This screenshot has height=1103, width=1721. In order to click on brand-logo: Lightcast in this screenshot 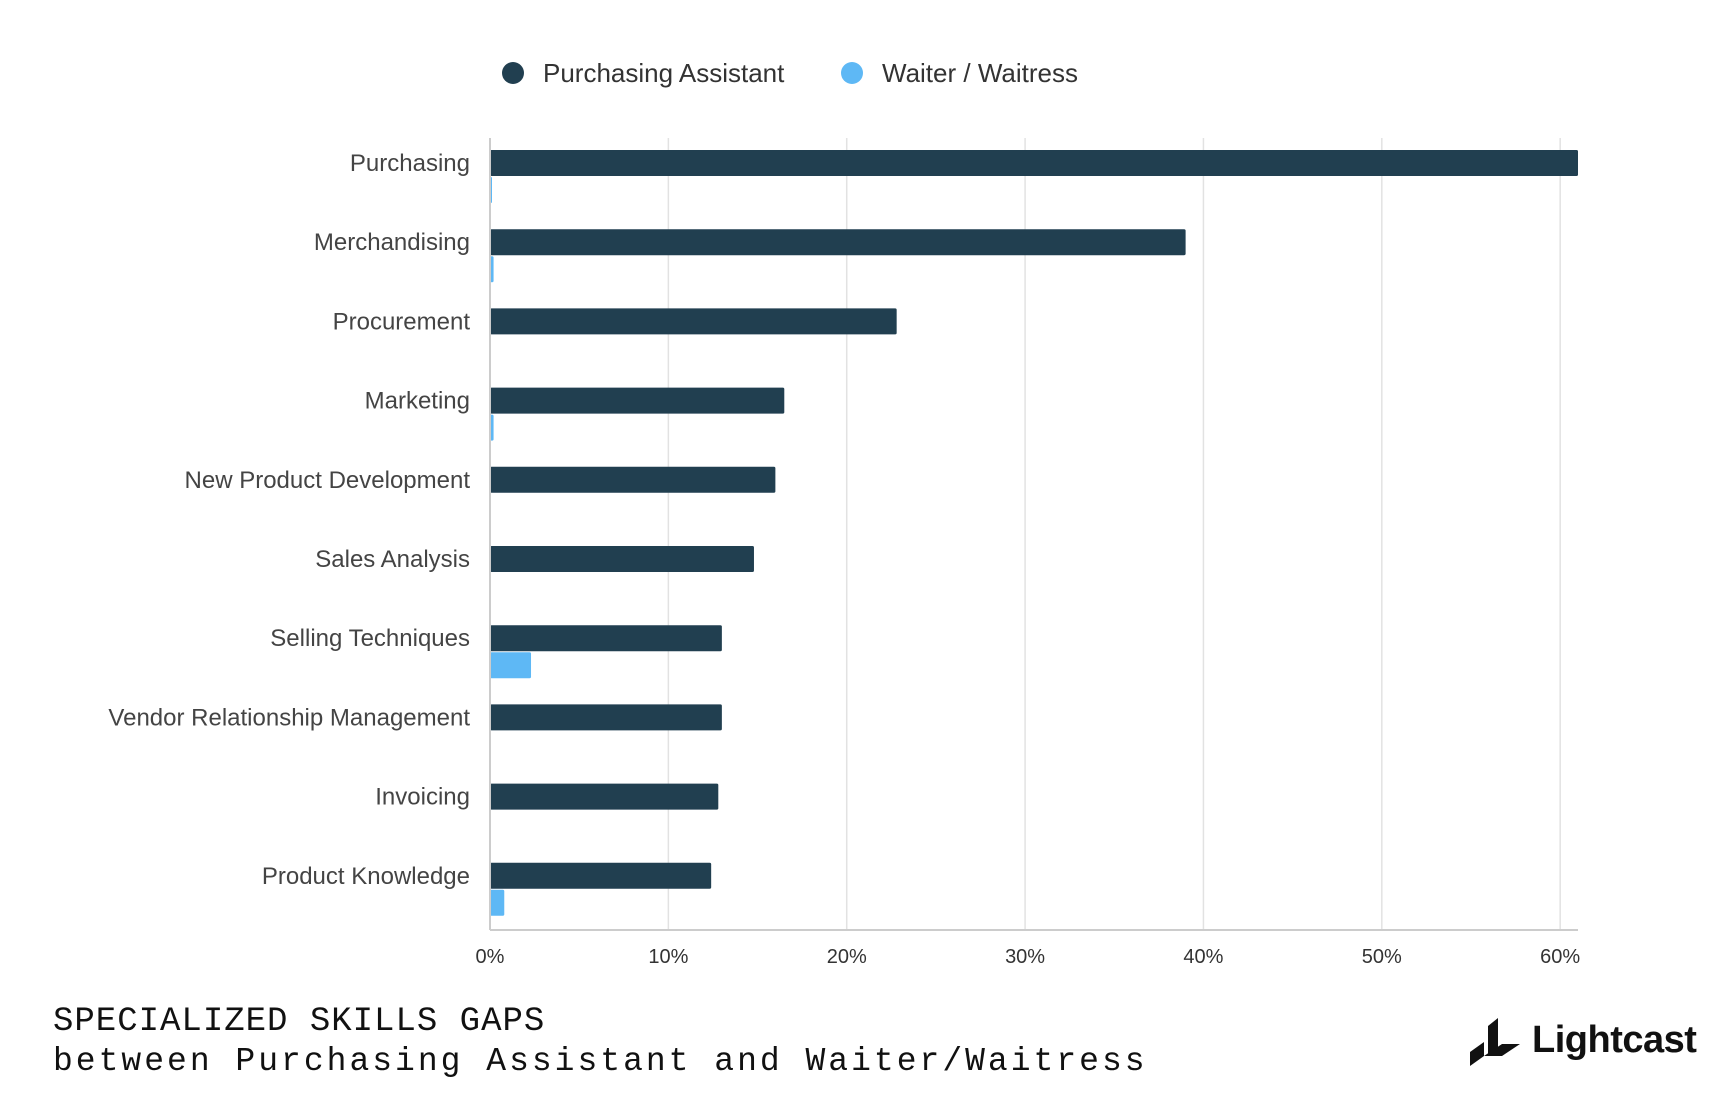, I will do `click(1582, 1040)`.